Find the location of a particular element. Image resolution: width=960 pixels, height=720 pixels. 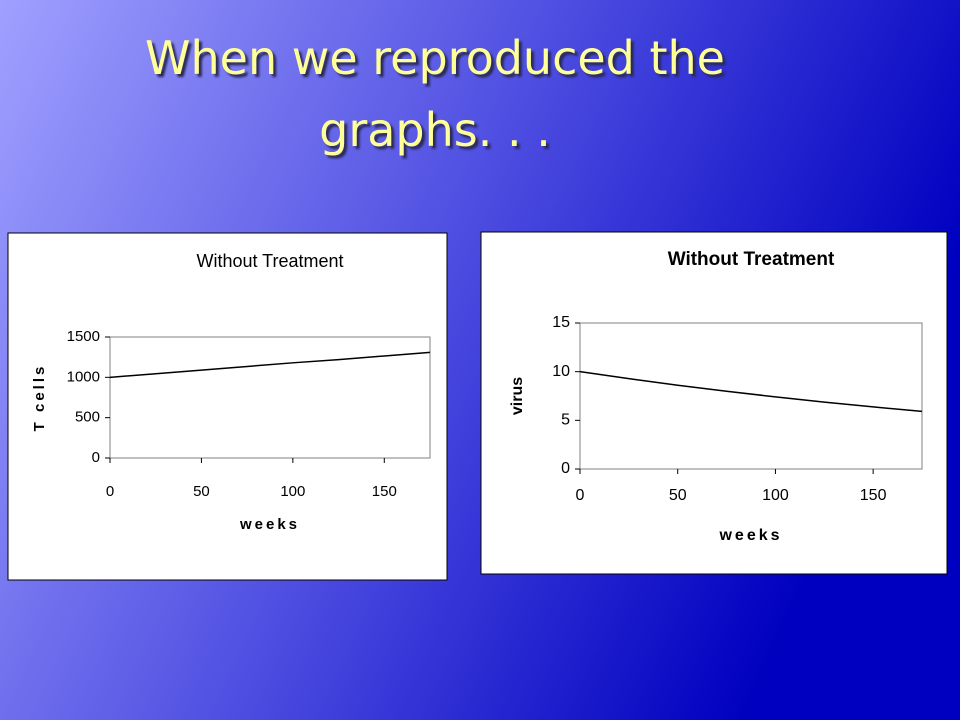

y-tick-label: 1500 is located at coordinates (83, 336).